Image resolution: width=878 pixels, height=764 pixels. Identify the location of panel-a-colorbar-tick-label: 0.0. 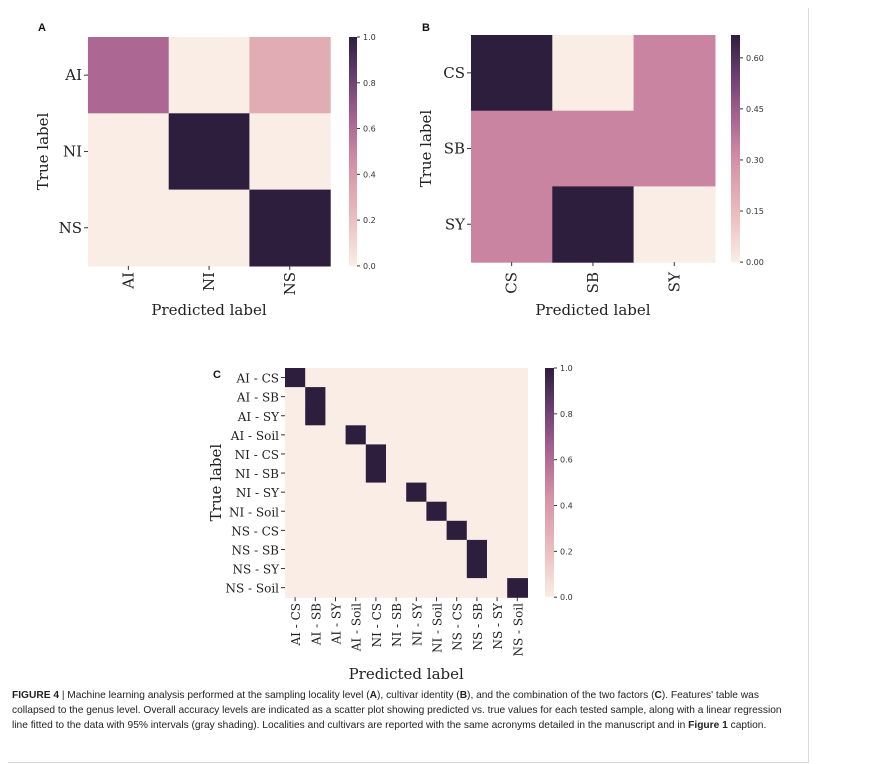
(369, 266).